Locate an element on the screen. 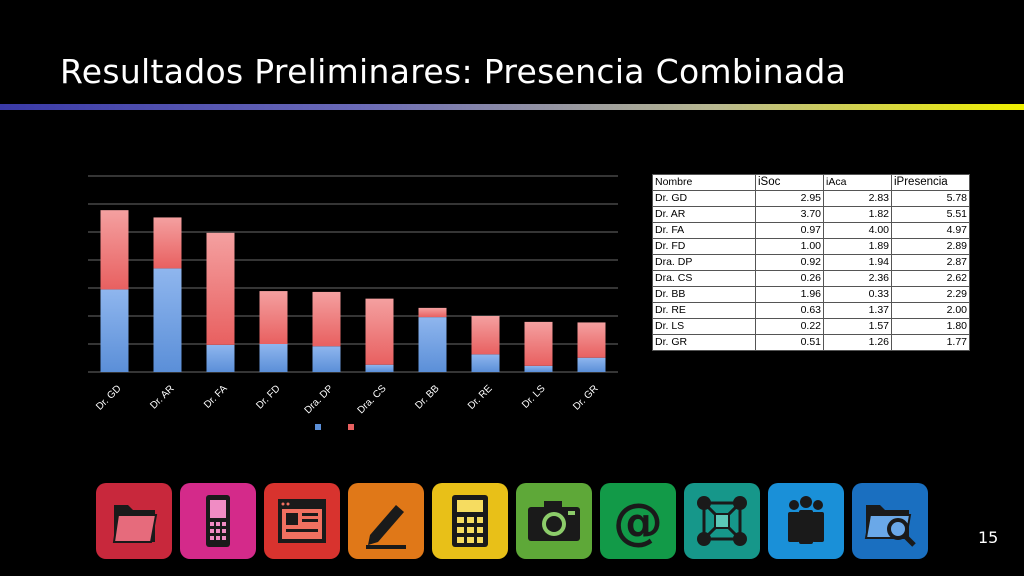  page-number: 15 is located at coordinates (988, 537).